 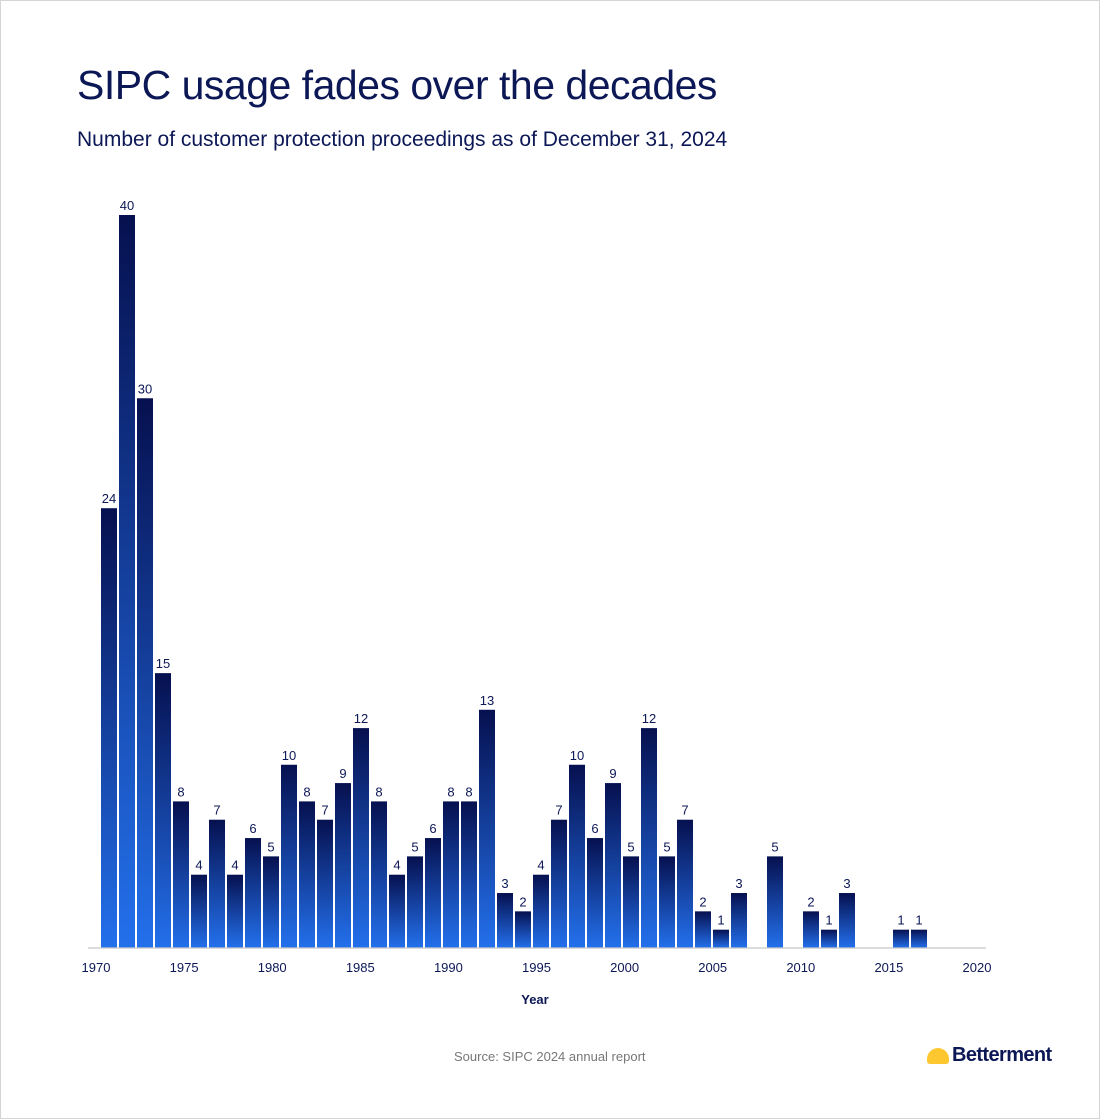 I want to click on data-label-1996: 7, so click(x=558, y=810).